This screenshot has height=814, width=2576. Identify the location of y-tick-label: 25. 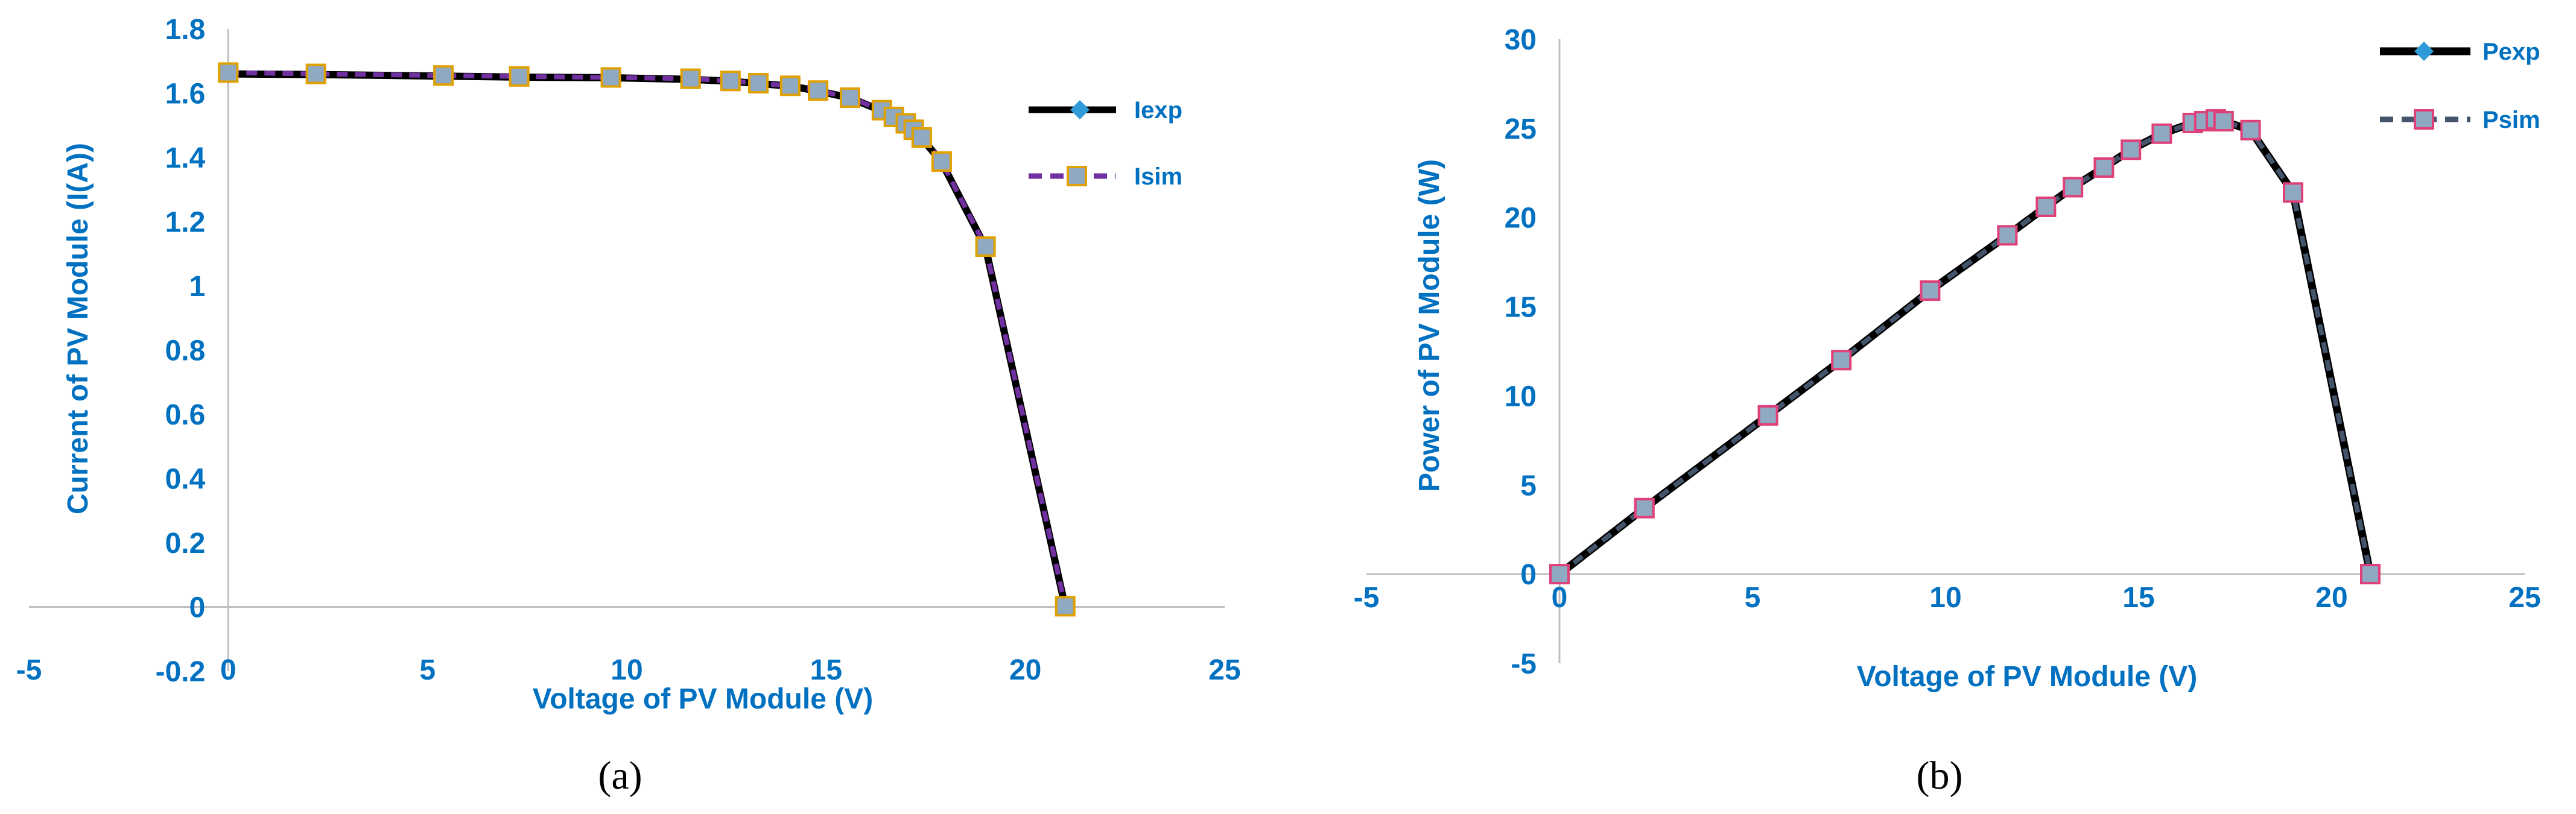
(1521, 129).